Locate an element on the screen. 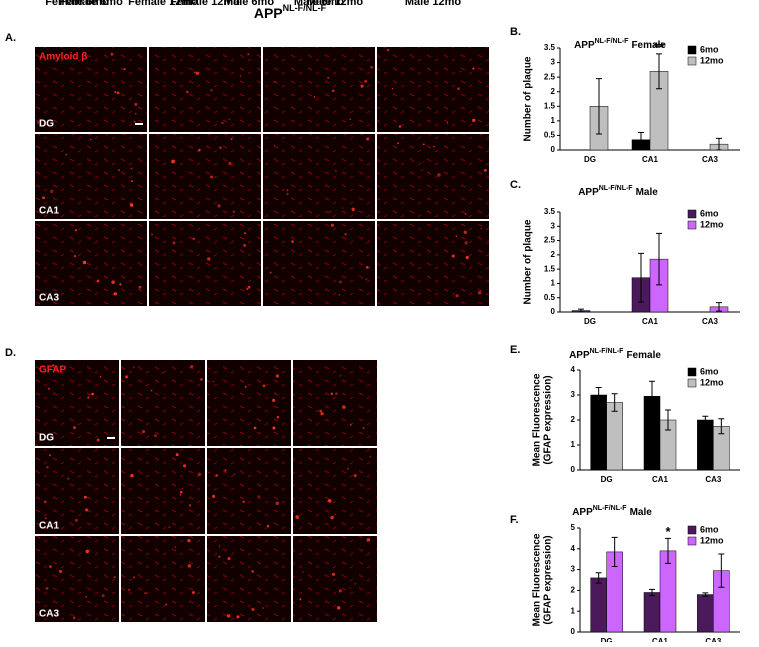 The height and width of the screenshot is (647, 759). stain-label: GFAP is located at coordinates (53, 370).